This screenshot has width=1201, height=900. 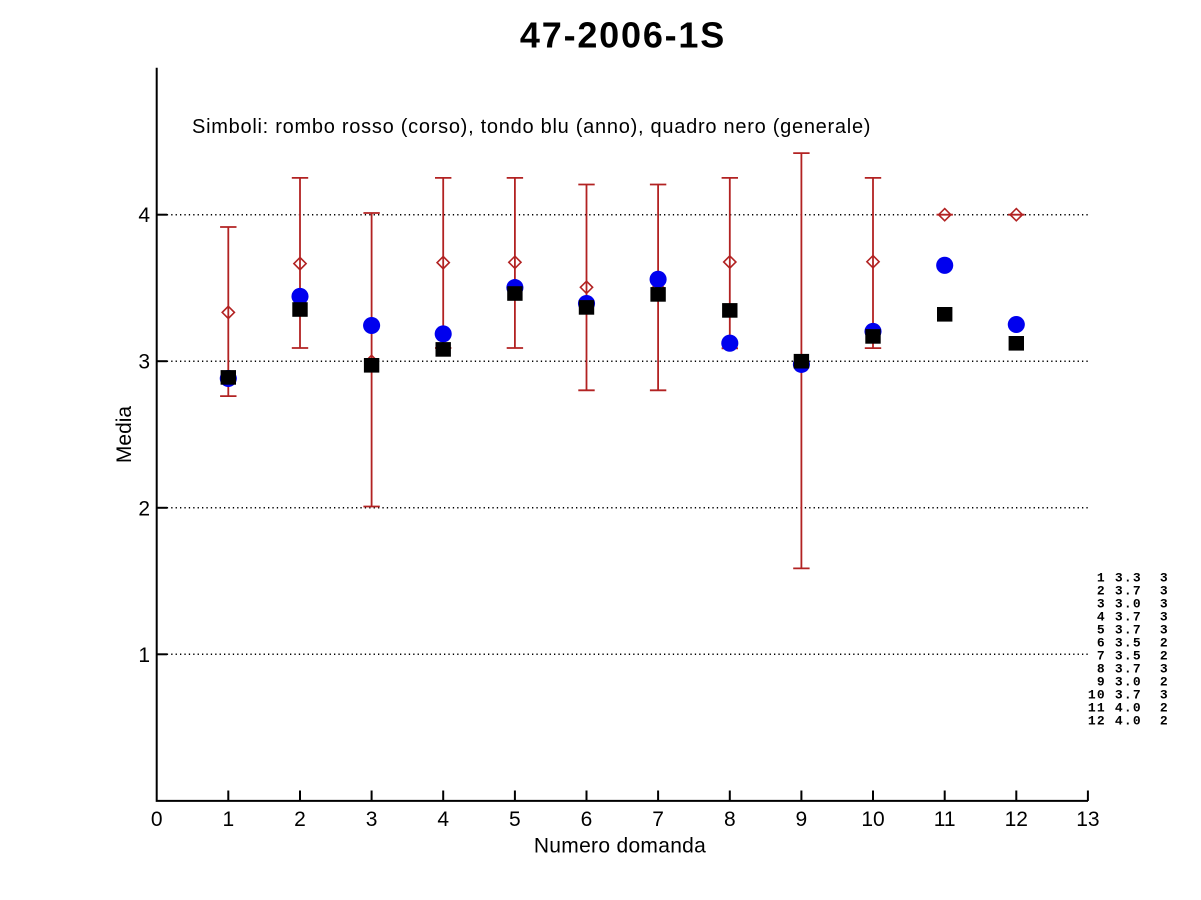 What do you see at coordinates (1128, 720) in the screenshot?
I see `svg-text: 12 4.0 2` at bounding box center [1128, 720].